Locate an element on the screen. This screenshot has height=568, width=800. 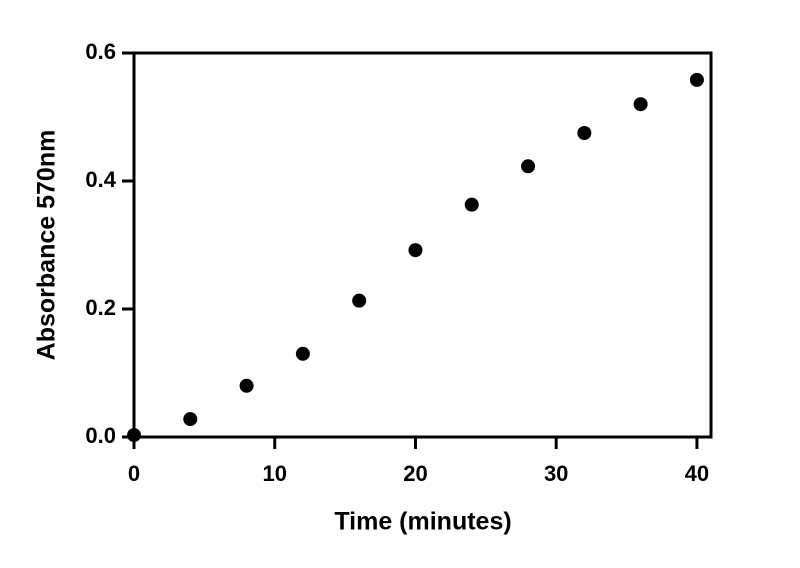
x-axis-title: Time (minutes) is located at coordinates (422, 522).